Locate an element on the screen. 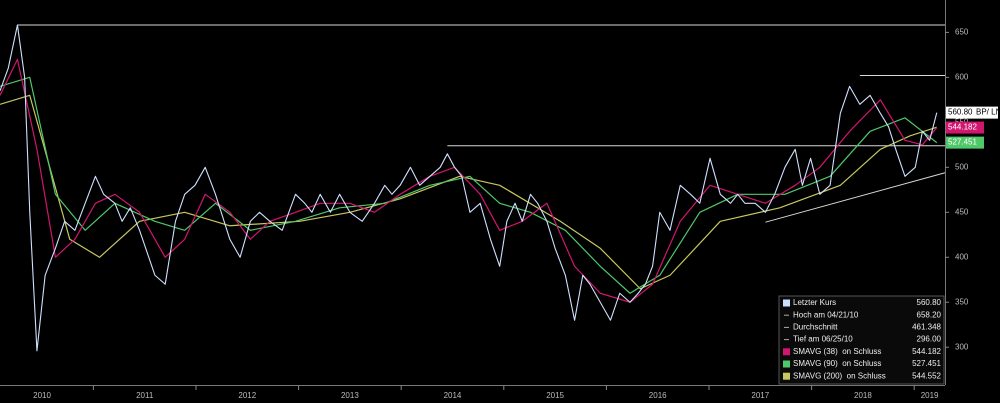 The height and width of the screenshot is (403, 1000). legend-value: 527.451 is located at coordinates (926, 363).